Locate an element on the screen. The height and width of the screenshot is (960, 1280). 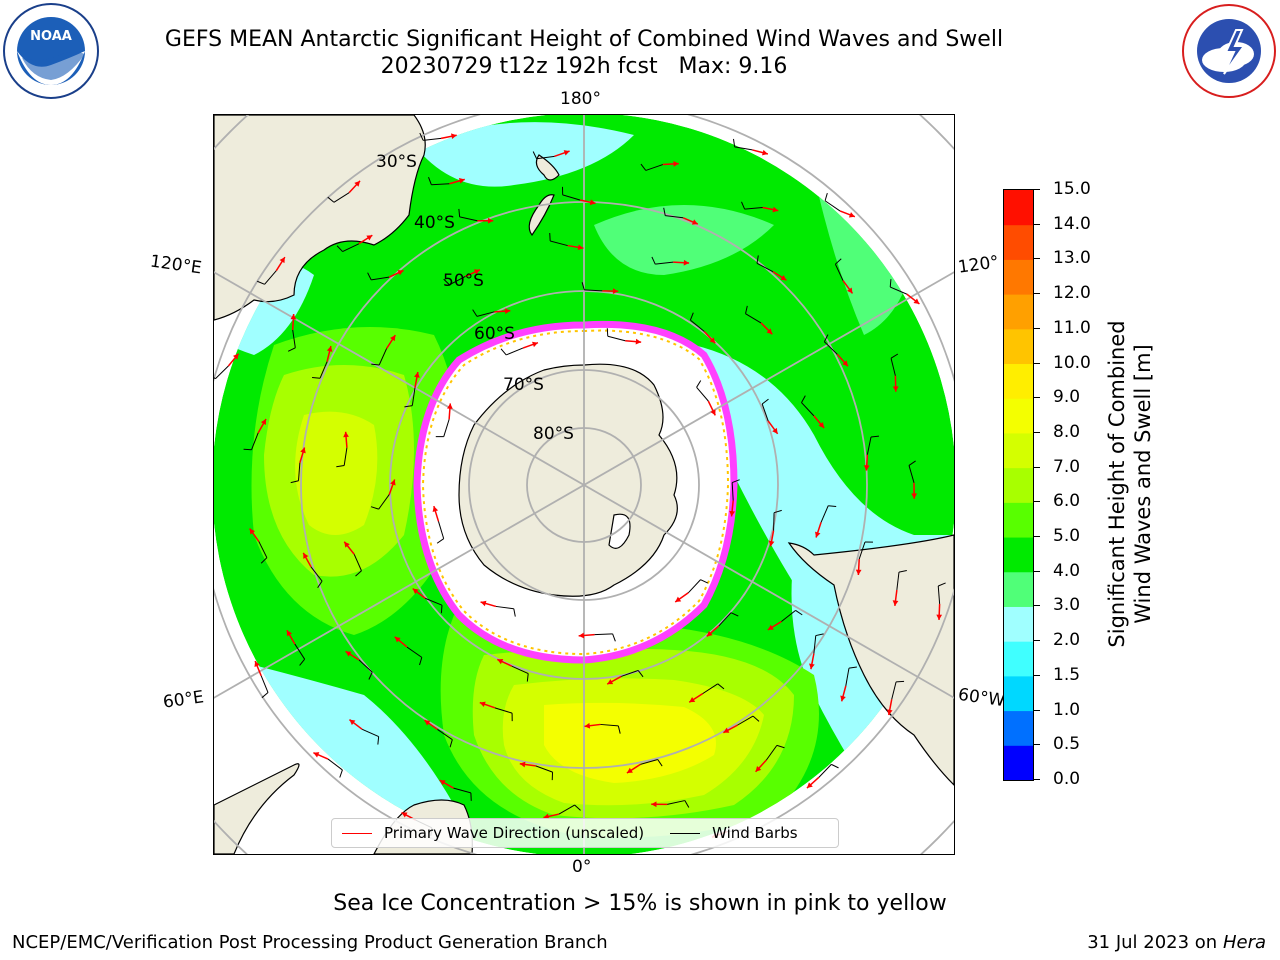
noaa-logo: NOAA is located at coordinates (51, 51).